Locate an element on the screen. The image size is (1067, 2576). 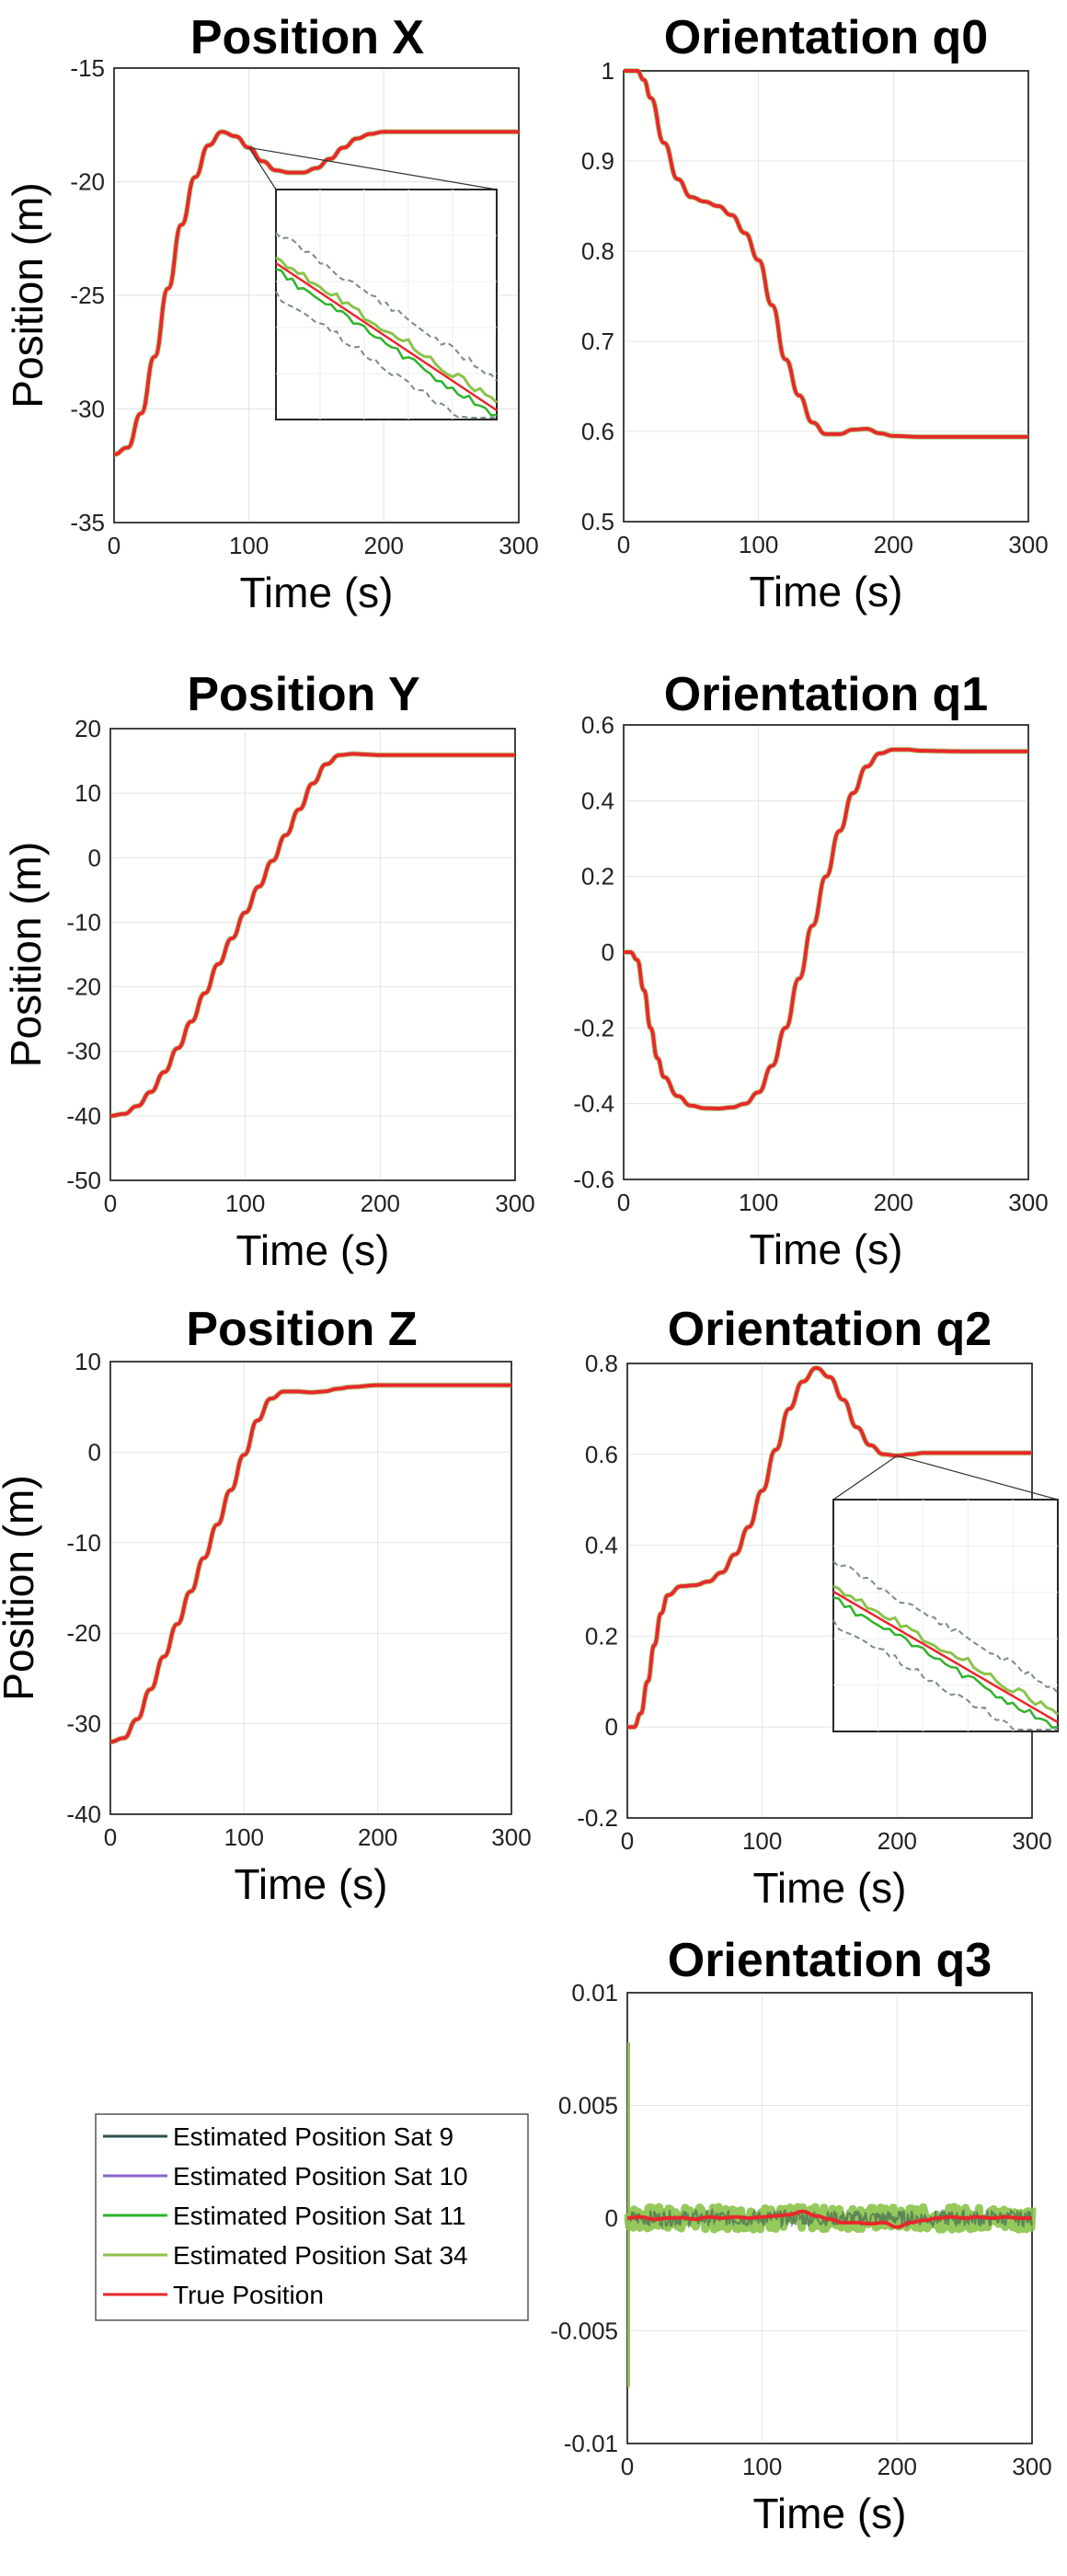
chart-title: Position Y is located at coordinates (303, 694).